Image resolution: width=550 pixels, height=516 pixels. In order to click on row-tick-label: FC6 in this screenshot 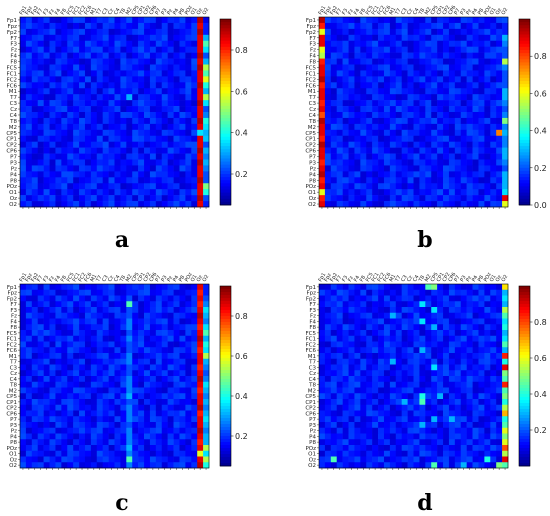, I will do `click(310, 86)`.